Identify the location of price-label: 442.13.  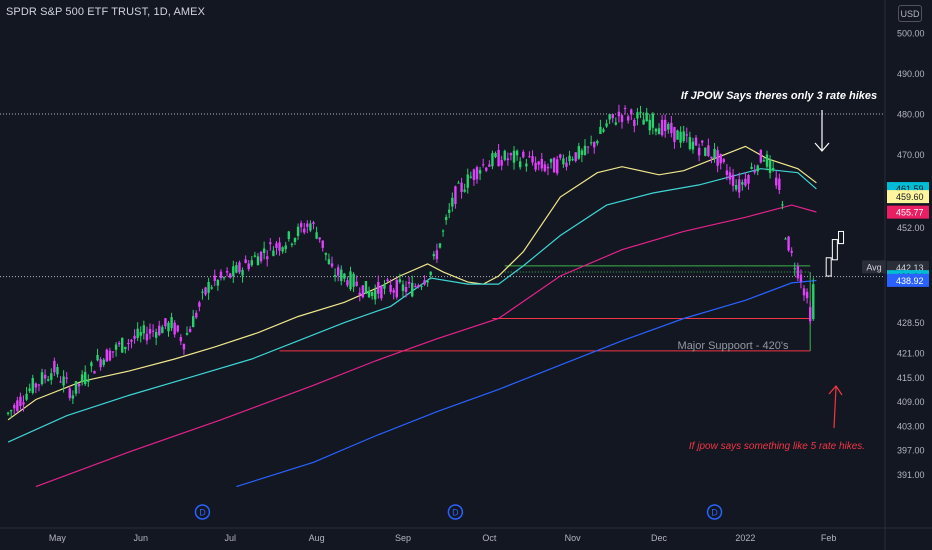
(910, 268).